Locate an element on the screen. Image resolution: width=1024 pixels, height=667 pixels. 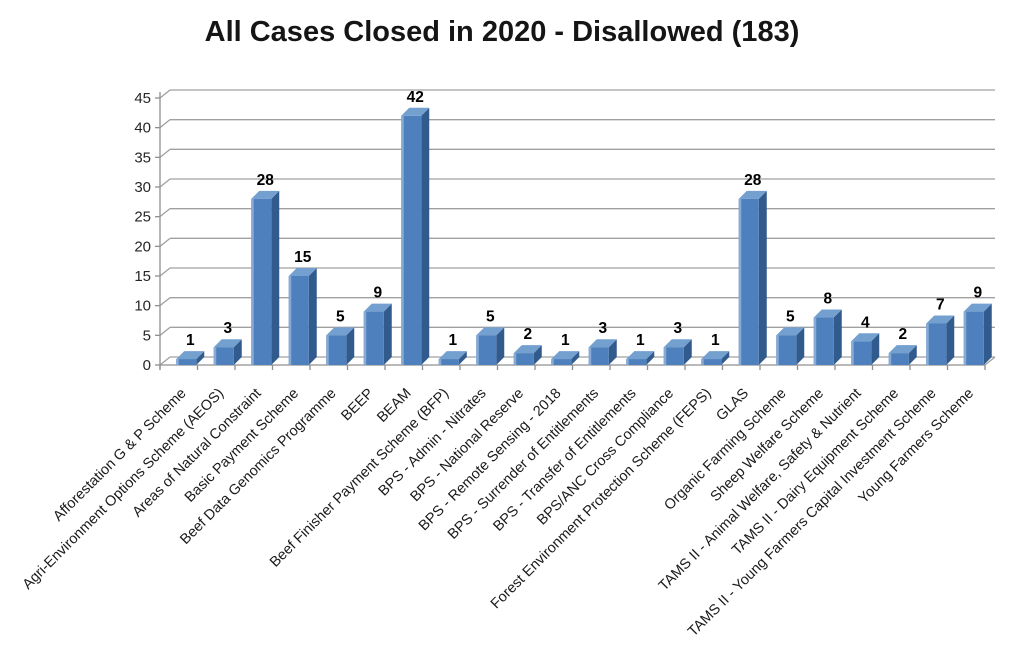
bar-value-label: 4 is located at coordinates (865, 322).